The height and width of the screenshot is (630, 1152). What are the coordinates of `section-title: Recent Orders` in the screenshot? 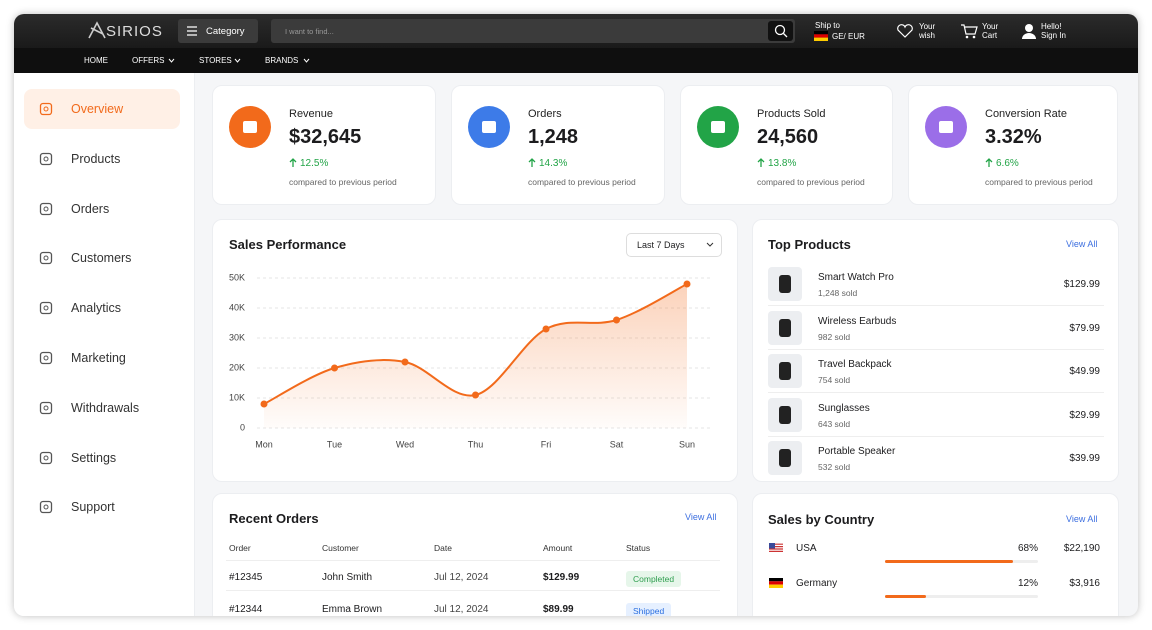 It's located at (274, 518).